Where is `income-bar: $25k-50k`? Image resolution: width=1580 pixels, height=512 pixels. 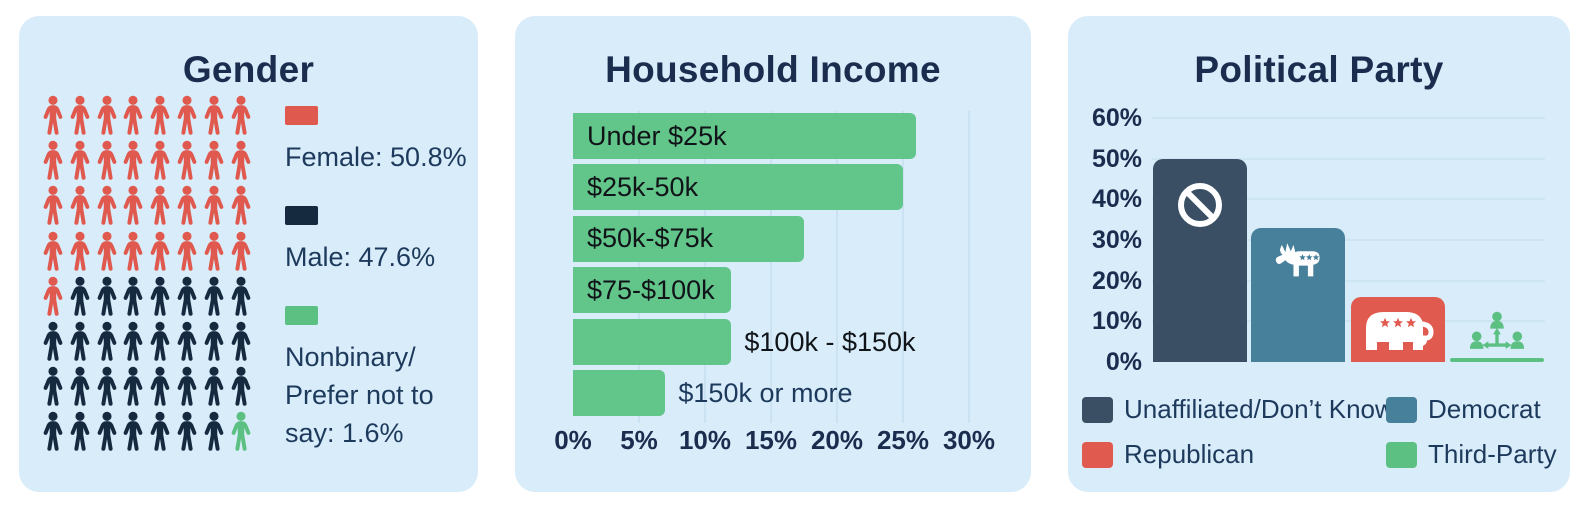
income-bar: $25k-50k is located at coordinates (738, 187).